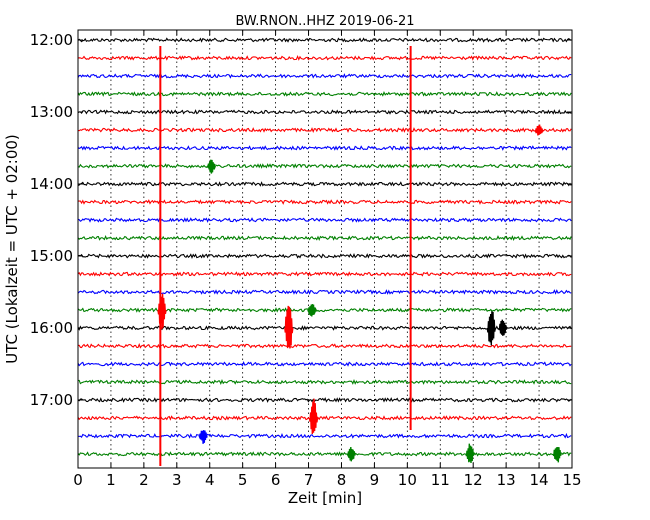  Describe the element at coordinates (144, 480) in the screenshot. I see `x-tick-label: 2` at that location.